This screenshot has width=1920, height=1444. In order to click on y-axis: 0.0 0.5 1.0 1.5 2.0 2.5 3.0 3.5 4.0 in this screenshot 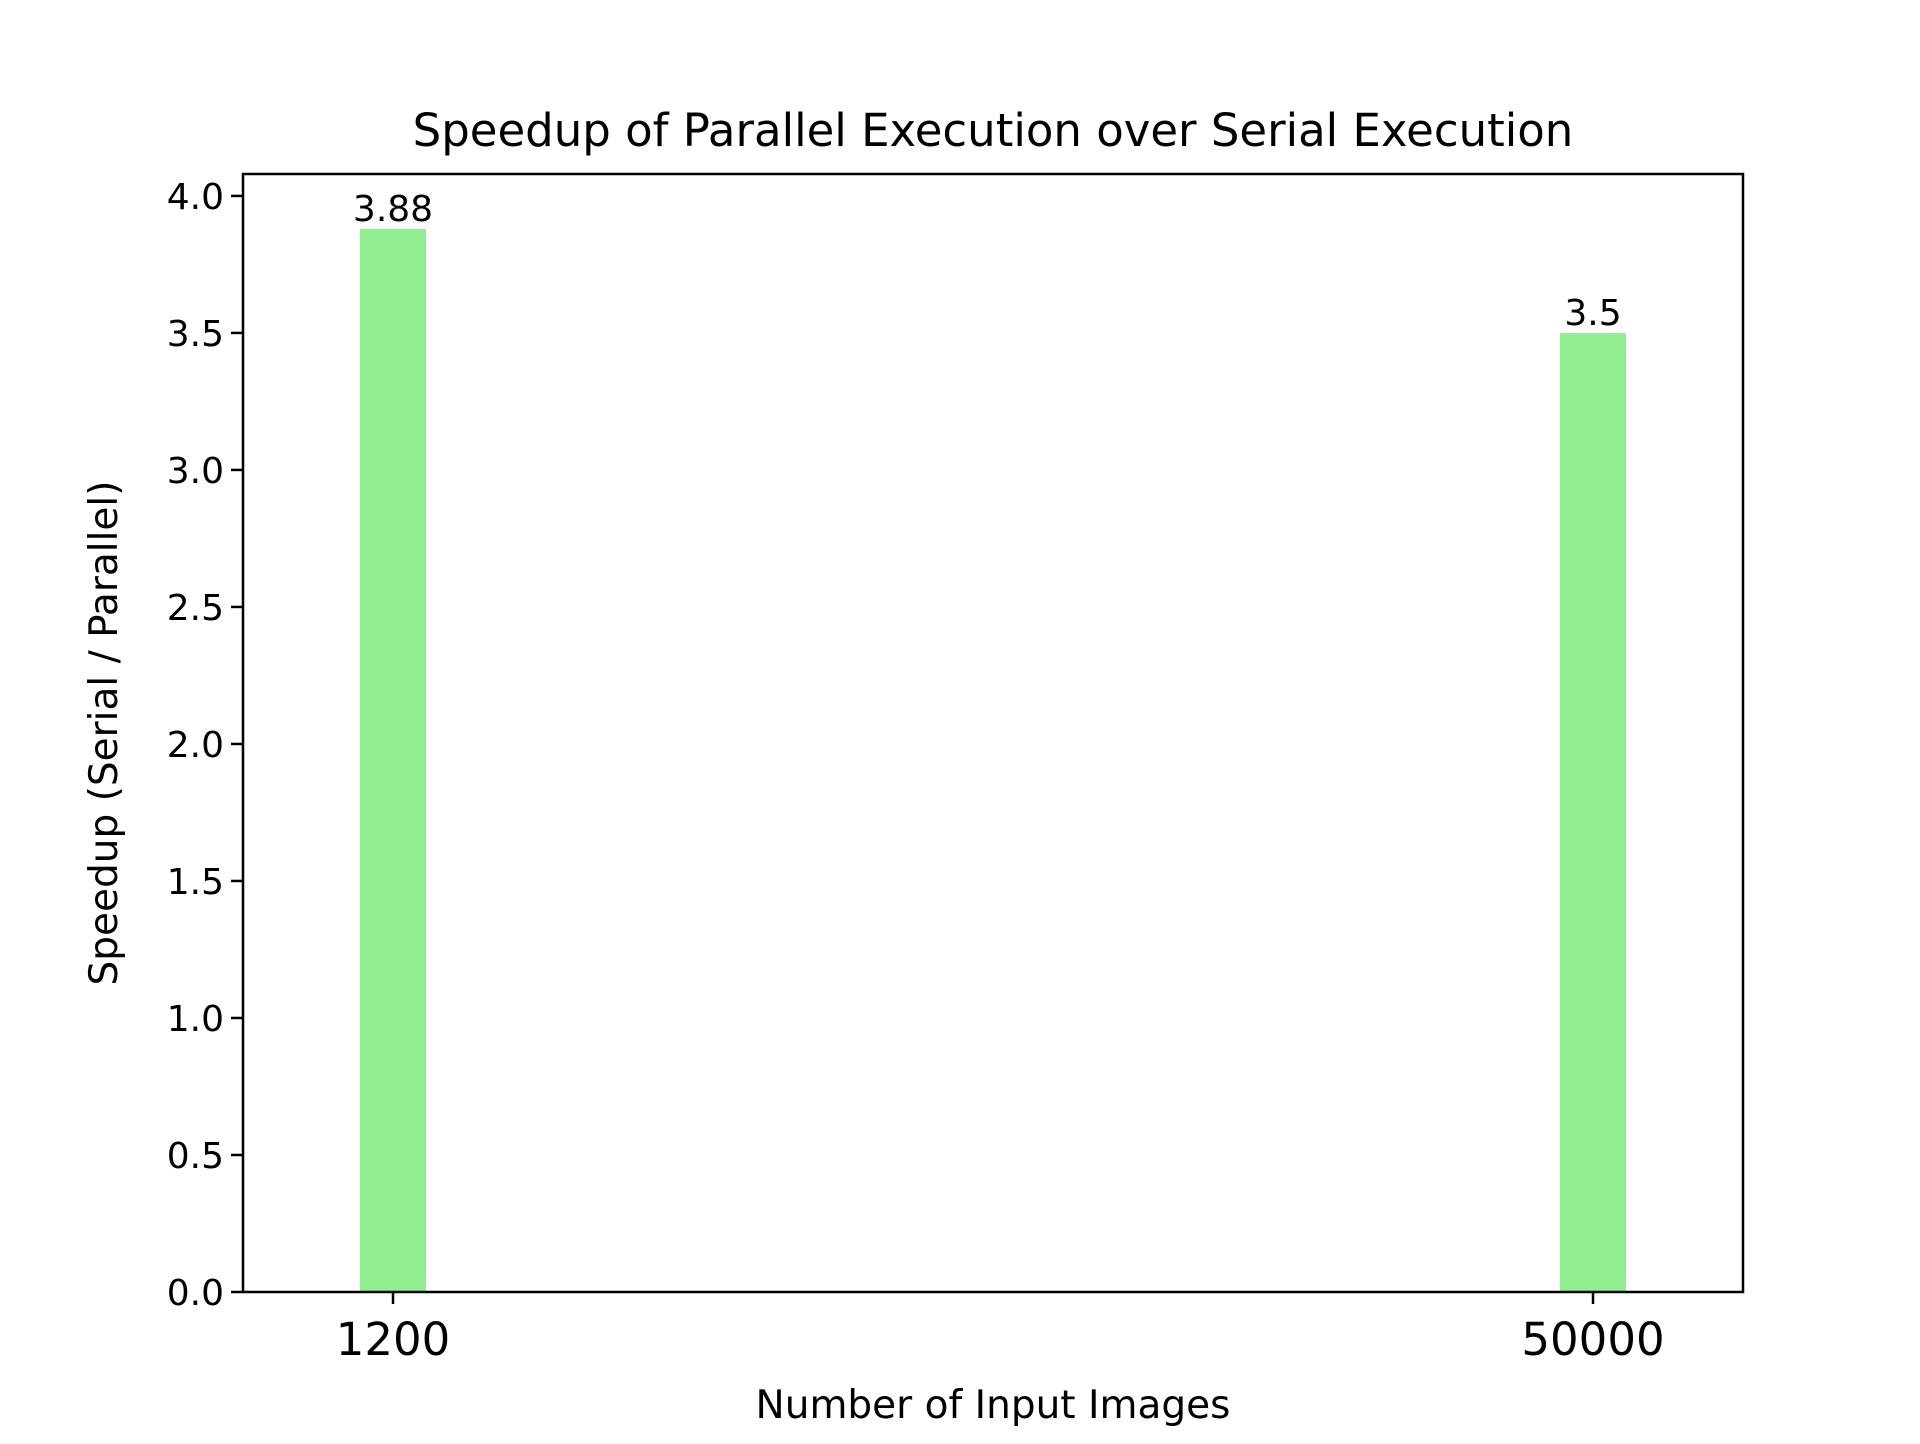, I will do `click(205, 745)`.